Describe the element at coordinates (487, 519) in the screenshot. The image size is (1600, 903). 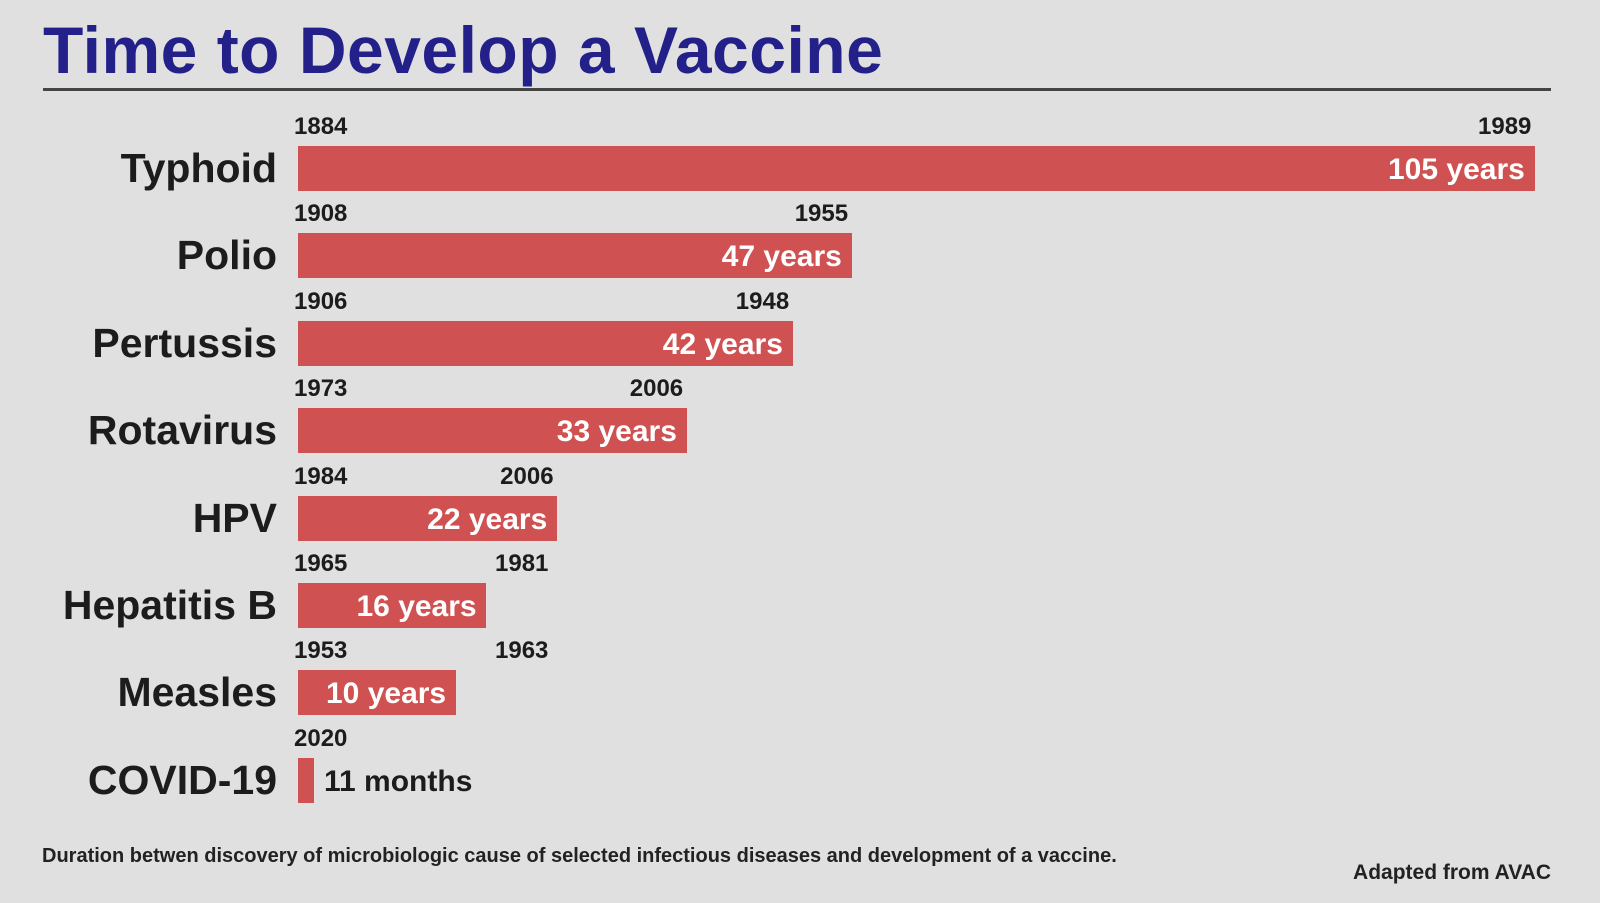
I see `bar-value-label: 22 years` at that location.